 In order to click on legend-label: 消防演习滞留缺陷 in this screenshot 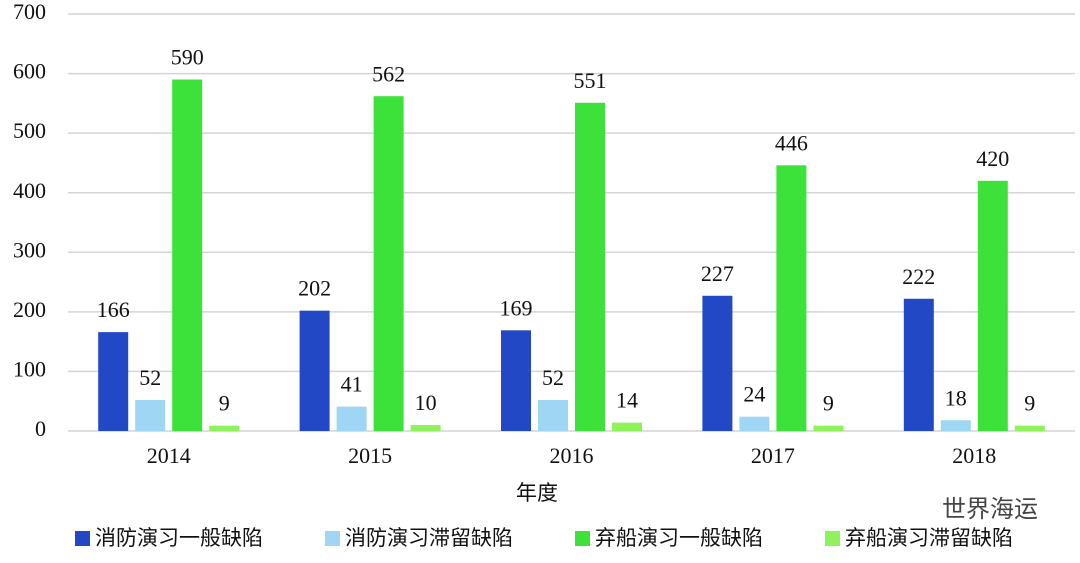, I will do `click(429, 538)`.